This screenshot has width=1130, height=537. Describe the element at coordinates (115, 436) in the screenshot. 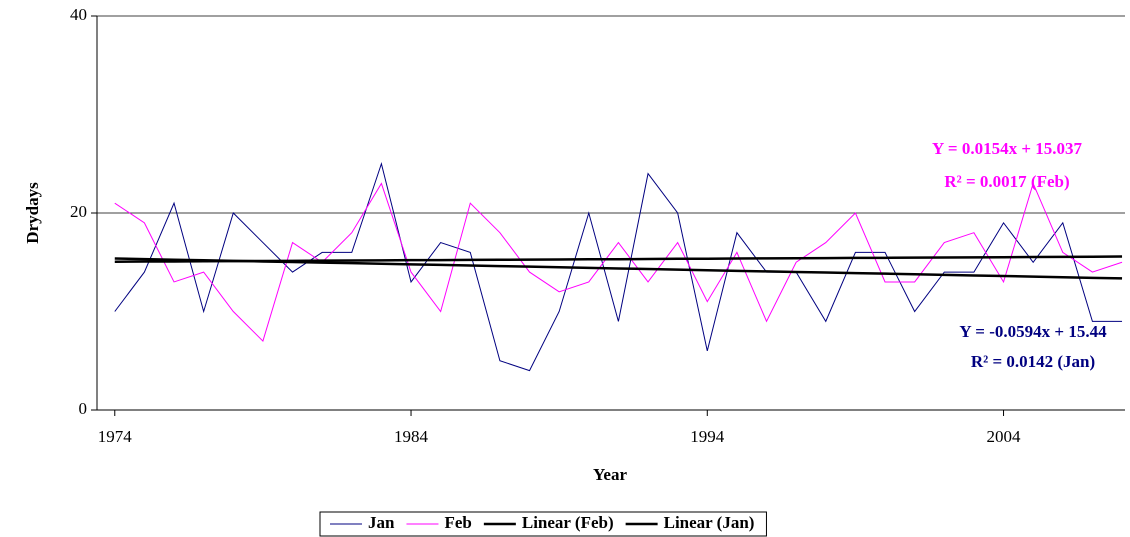

I see `x-tick-label: 1974` at that location.